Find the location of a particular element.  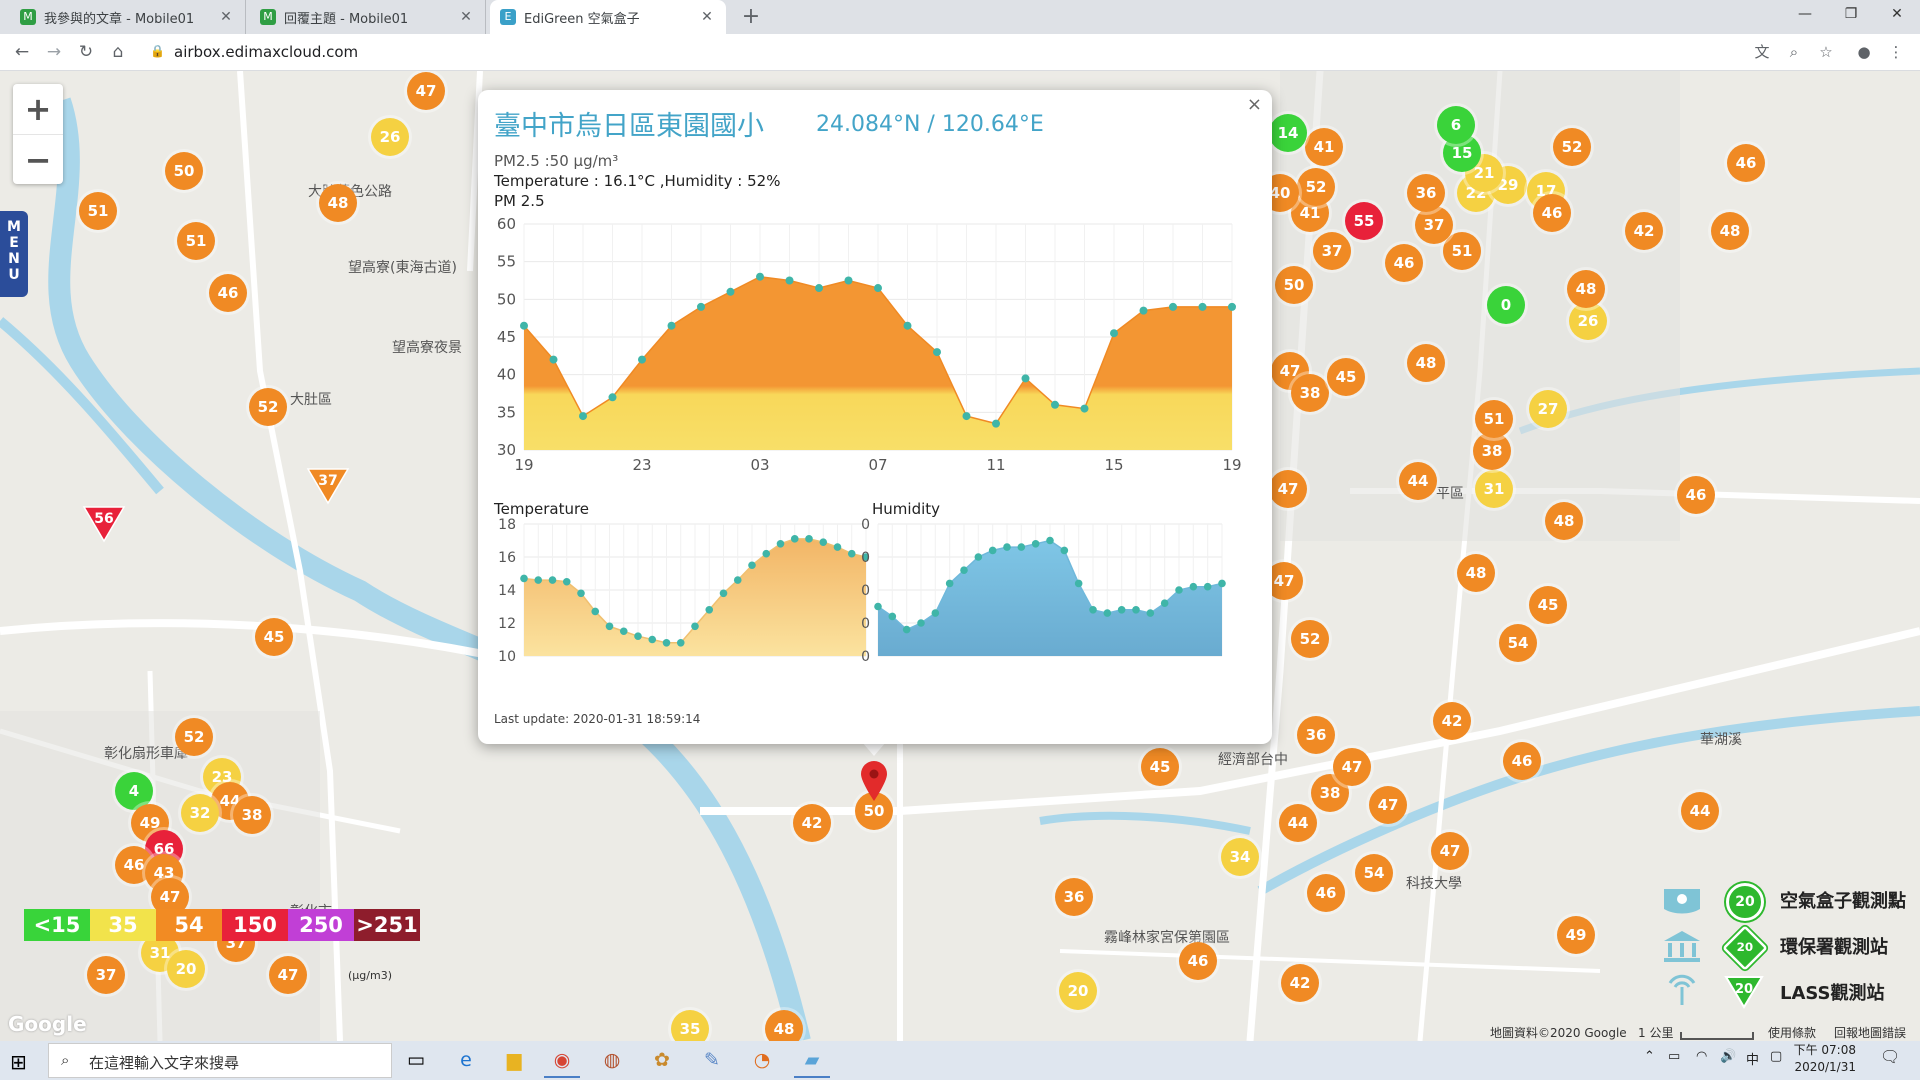

airbox-marker: 37 is located at coordinates (1434, 225).